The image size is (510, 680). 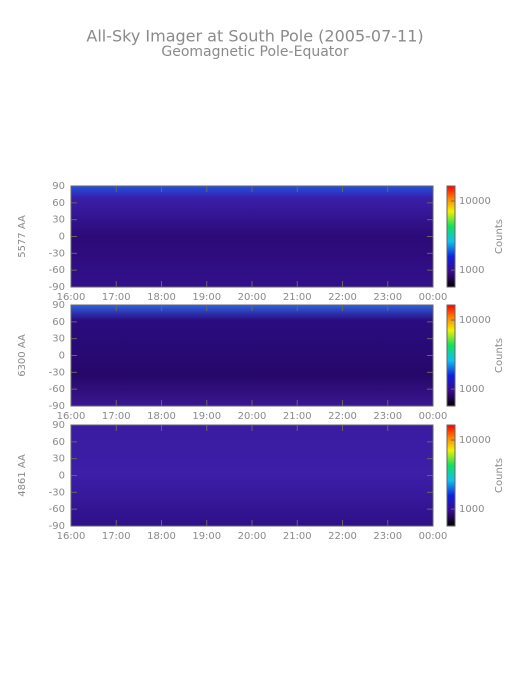 I want to click on subtitle: Geomagnetic Pole-Equator, so click(x=254, y=52).